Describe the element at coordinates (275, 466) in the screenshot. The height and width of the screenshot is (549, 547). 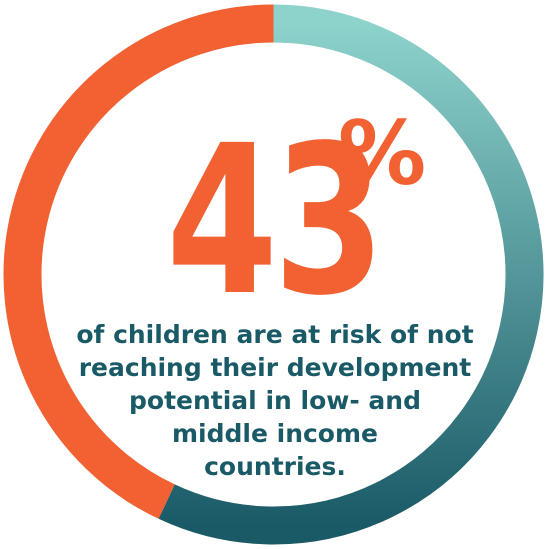
I see `caption-line: countries.` at that location.